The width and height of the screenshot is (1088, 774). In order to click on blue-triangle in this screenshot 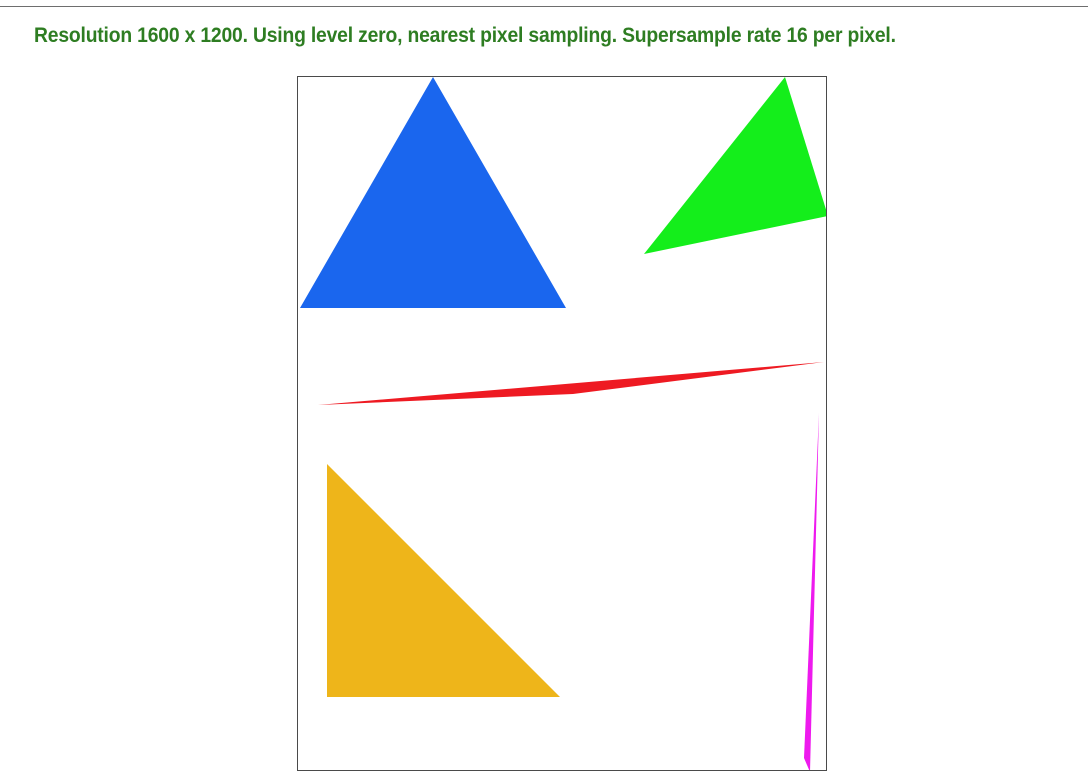, I will do `click(433, 192)`.